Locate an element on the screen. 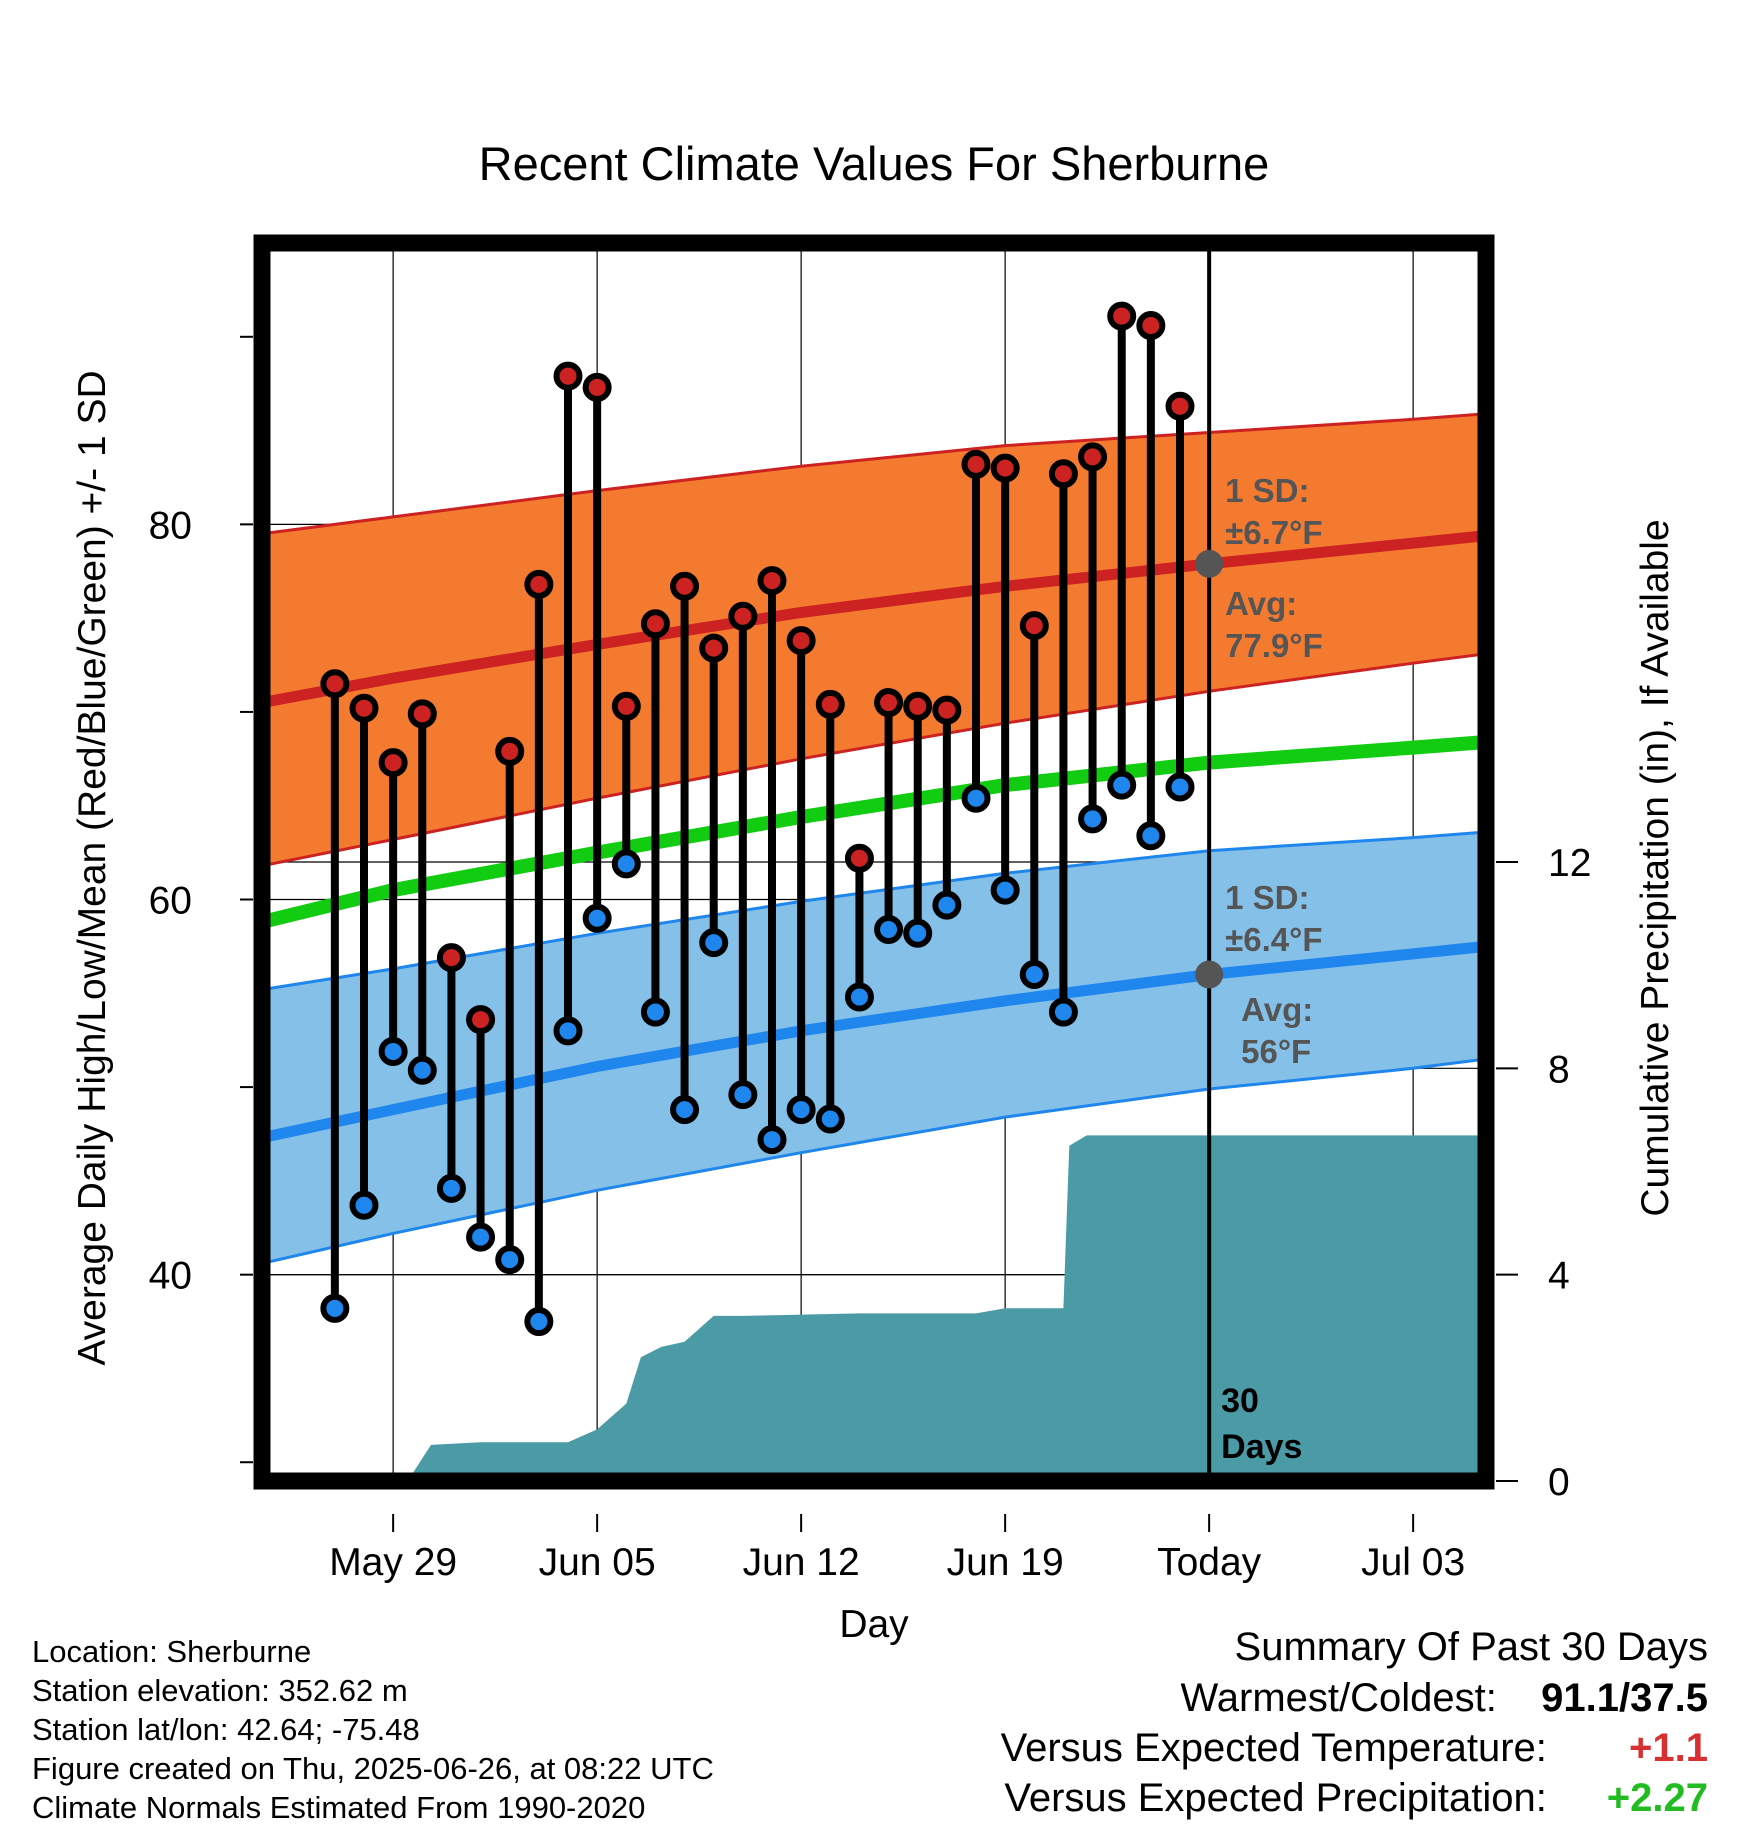 The image size is (1748, 1828). x-tick-label: May 29 is located at coordinates (393, 1562).